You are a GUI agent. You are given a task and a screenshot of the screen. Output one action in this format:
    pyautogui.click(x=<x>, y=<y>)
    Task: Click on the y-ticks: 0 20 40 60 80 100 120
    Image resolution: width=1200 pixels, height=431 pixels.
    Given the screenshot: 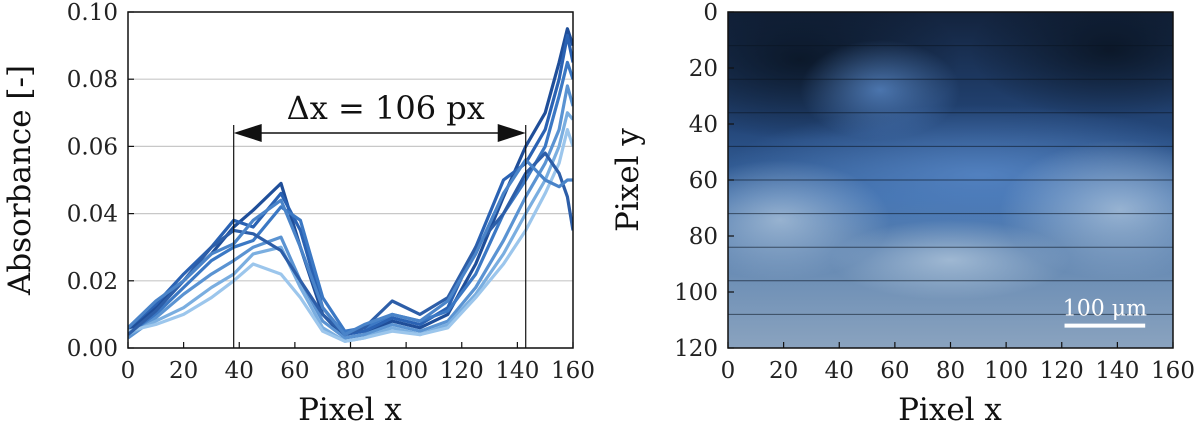 What is the action you would take?
    pyautogui.click(x=704, y=181)
    